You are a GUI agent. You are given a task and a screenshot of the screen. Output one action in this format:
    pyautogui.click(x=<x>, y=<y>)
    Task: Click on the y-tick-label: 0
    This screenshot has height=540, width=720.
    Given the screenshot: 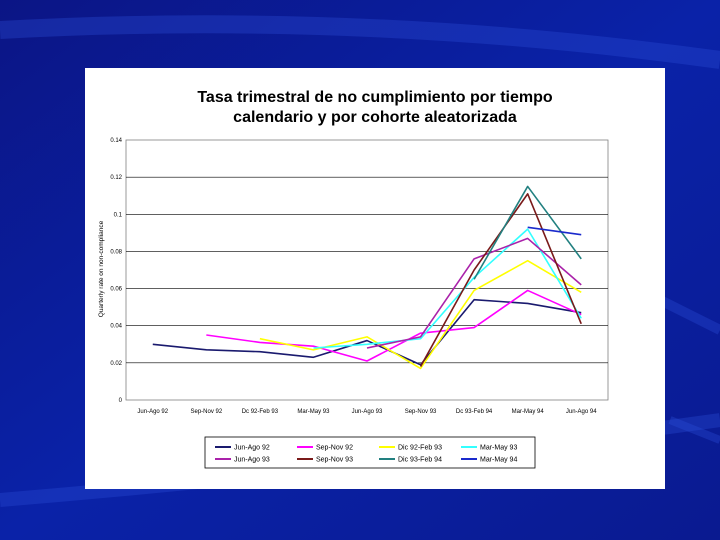 What is the action you would take?
    pyautogui.click(x=121, y=401)
    